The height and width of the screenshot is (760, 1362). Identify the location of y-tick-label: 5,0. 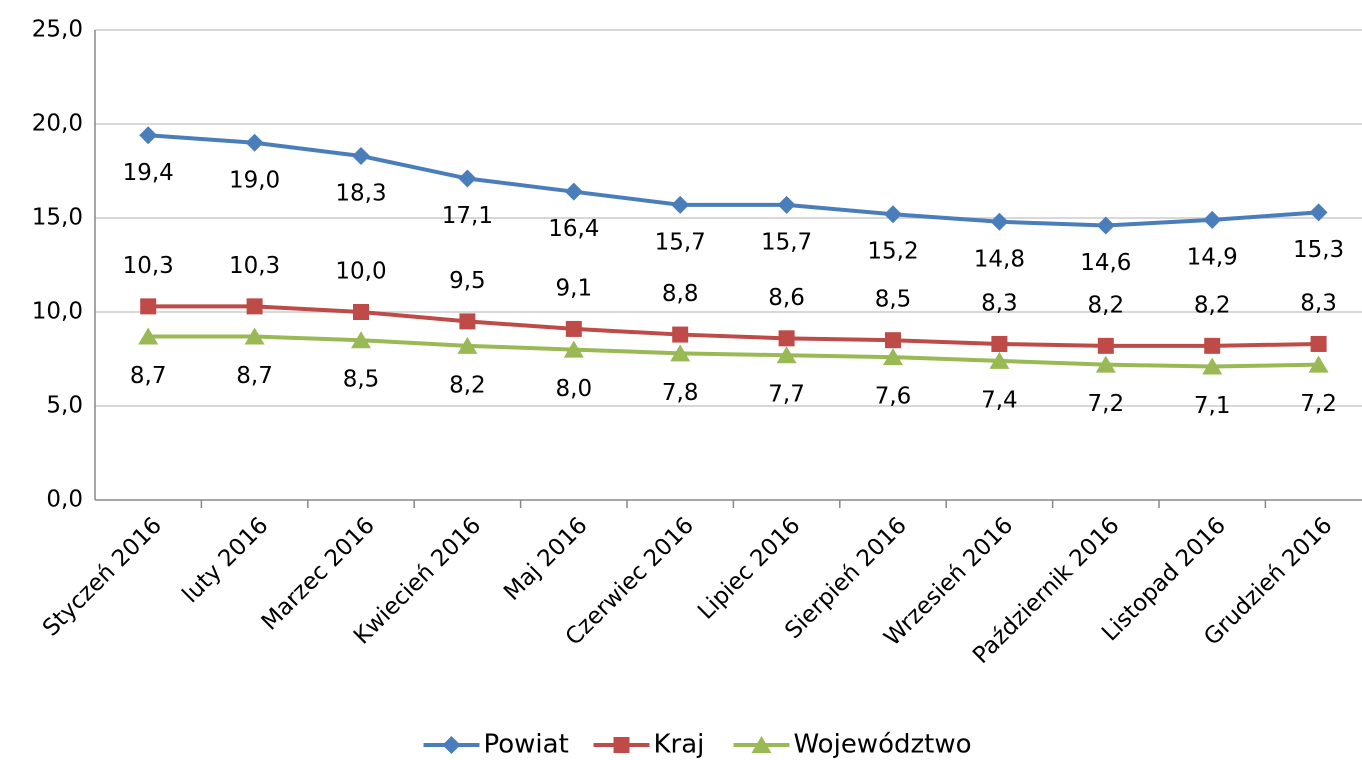
(64, 406).